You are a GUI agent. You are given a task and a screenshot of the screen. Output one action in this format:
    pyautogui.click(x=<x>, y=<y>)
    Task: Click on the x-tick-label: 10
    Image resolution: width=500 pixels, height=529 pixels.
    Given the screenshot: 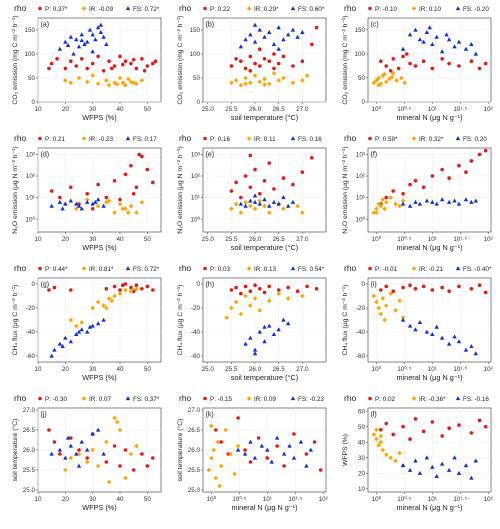 What is the action you would take?
    pyautogui.click(x=38, y=109)
    